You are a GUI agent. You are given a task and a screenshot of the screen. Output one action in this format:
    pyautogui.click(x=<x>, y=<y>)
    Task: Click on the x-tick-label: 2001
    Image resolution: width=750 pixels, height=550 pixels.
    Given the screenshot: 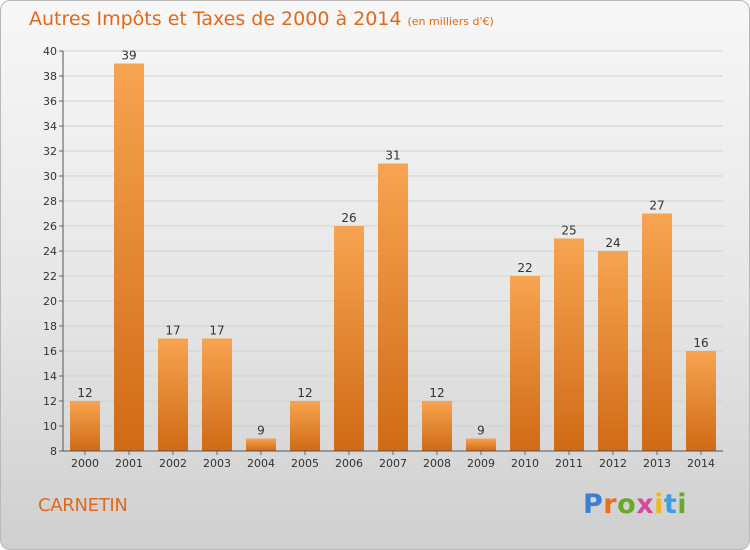 What is the action you would take?
    pyautogui.click(x=129, y=463)
    